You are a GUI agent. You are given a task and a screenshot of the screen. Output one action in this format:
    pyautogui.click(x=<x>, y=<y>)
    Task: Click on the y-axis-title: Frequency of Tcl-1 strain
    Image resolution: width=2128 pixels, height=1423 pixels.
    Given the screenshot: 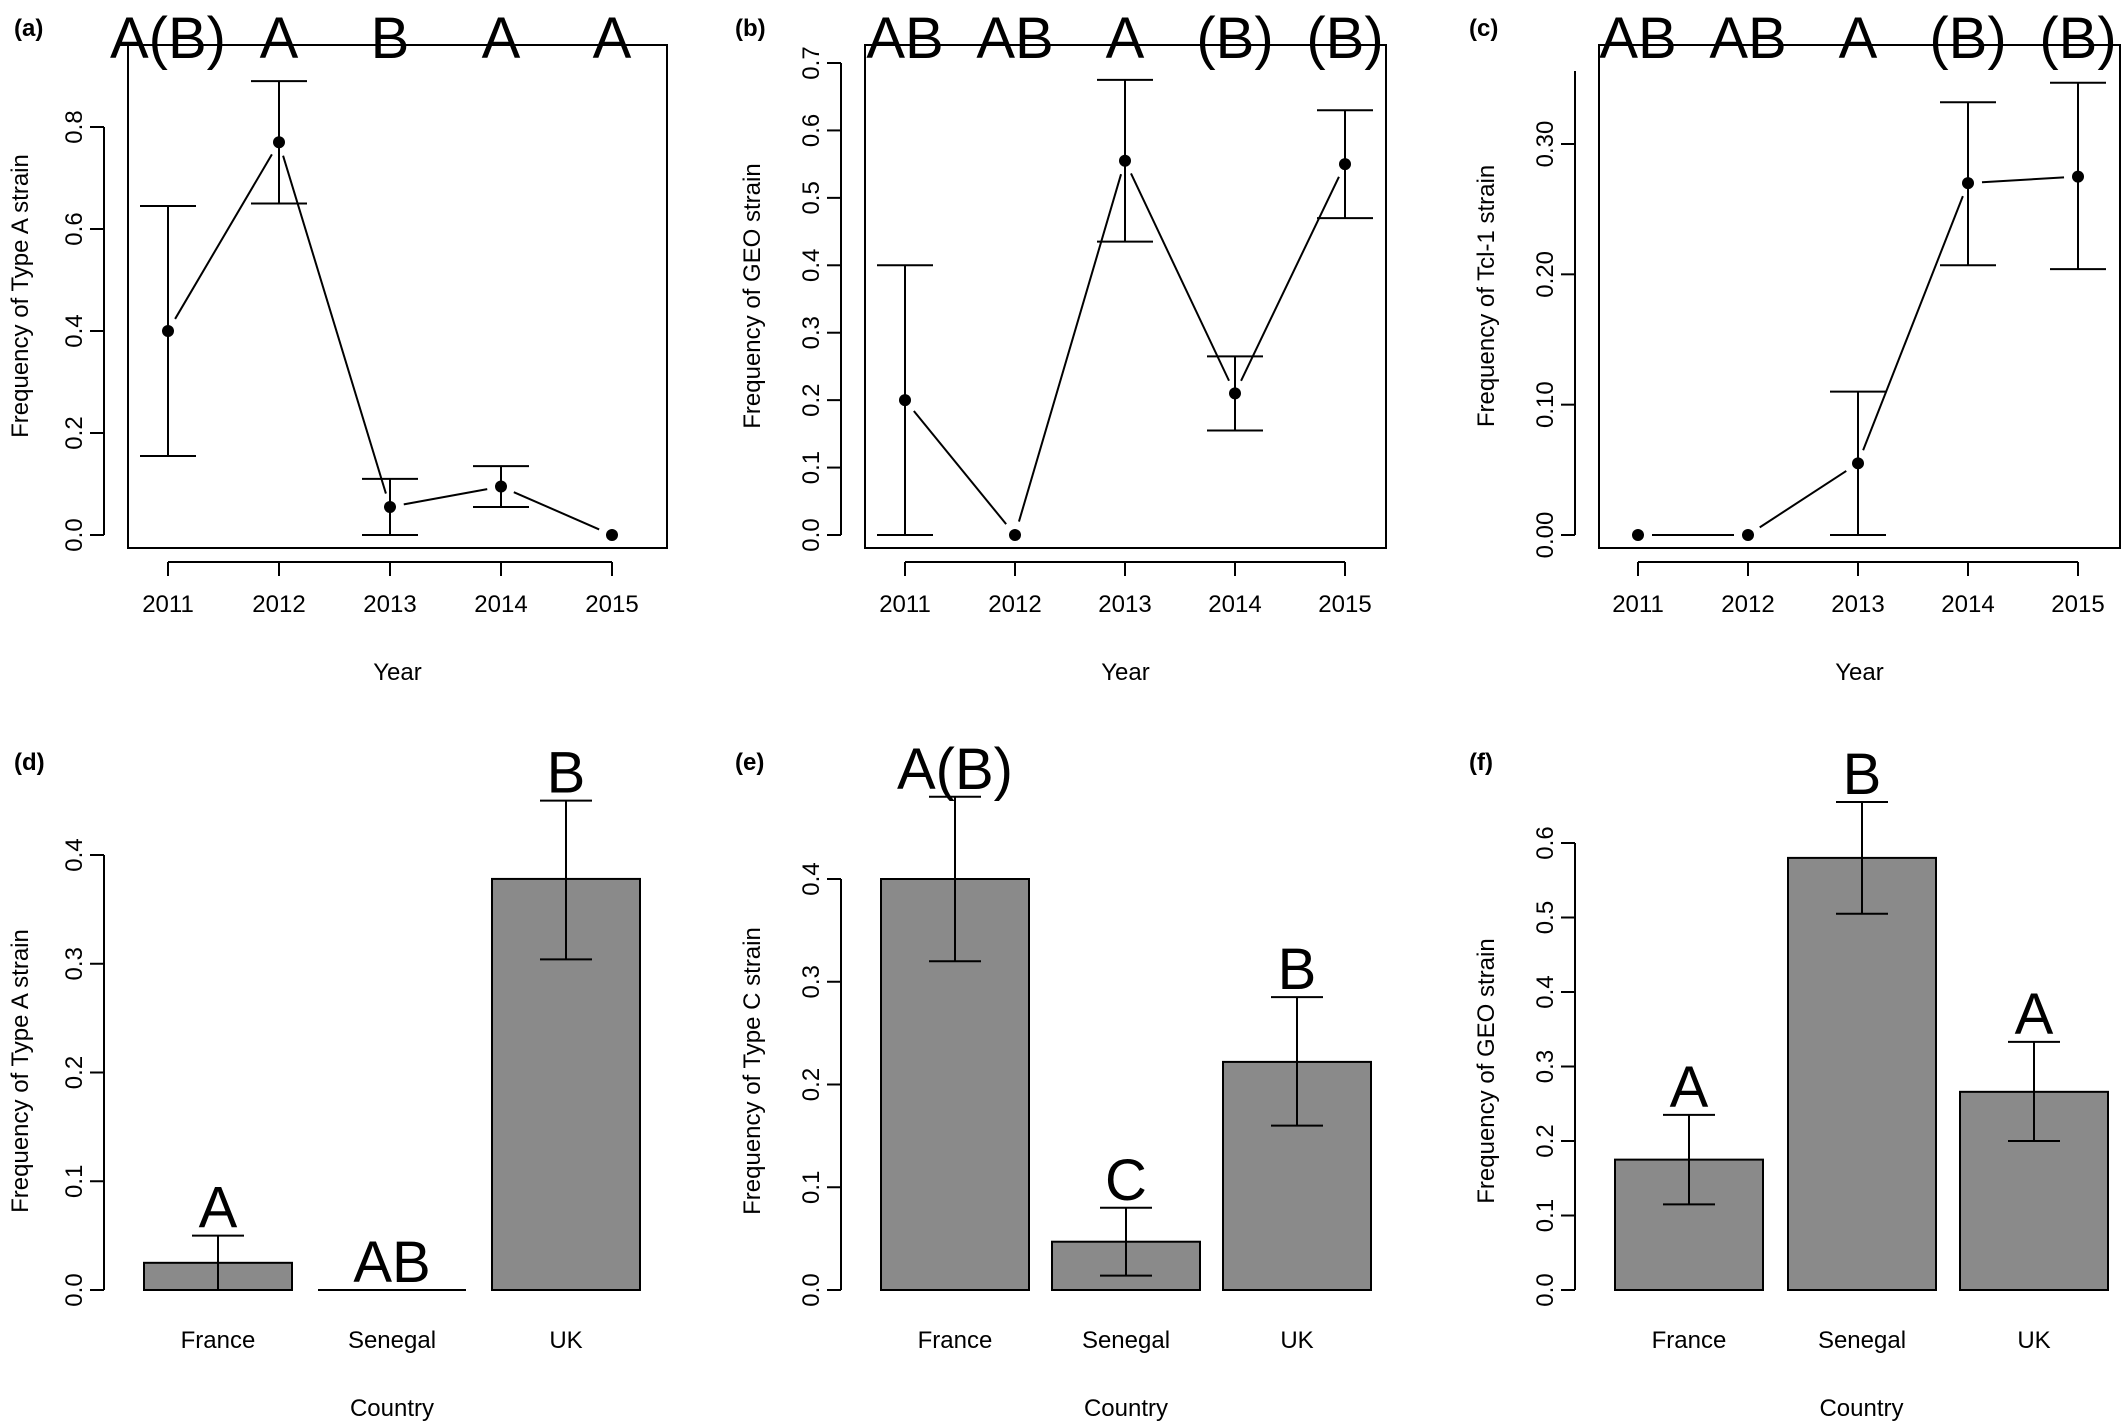 What is the action you would take?
    pyautogui.click(x=1486, y=296)
    